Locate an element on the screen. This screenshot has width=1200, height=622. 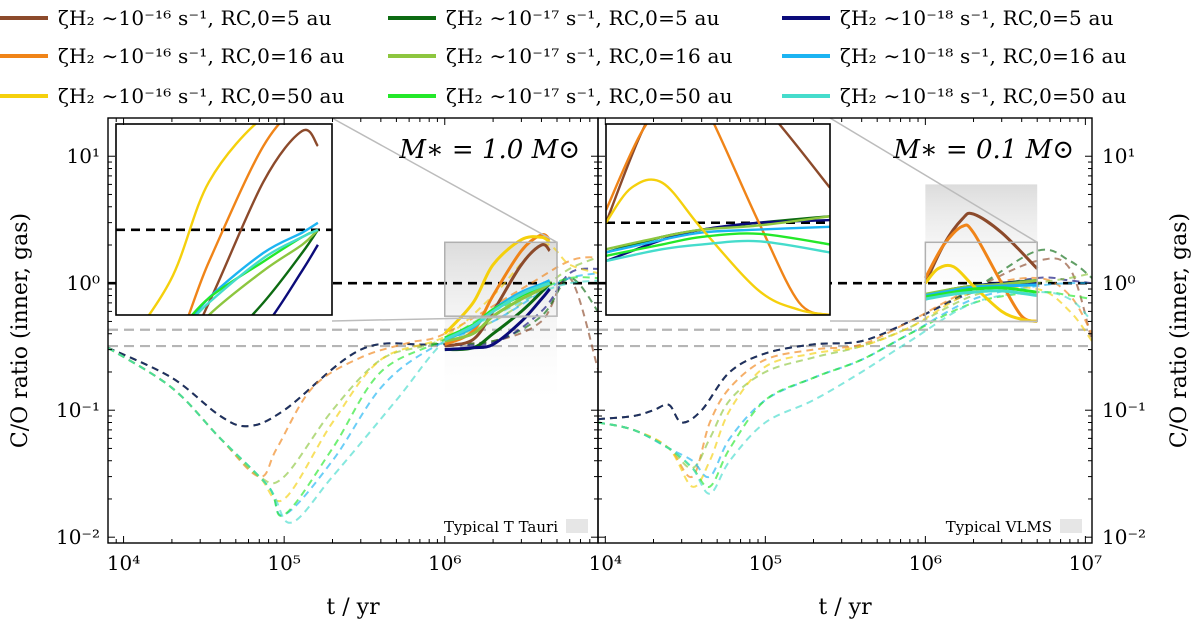
x-tick-label: 10⁷ is located at coordinates (1085, 563).